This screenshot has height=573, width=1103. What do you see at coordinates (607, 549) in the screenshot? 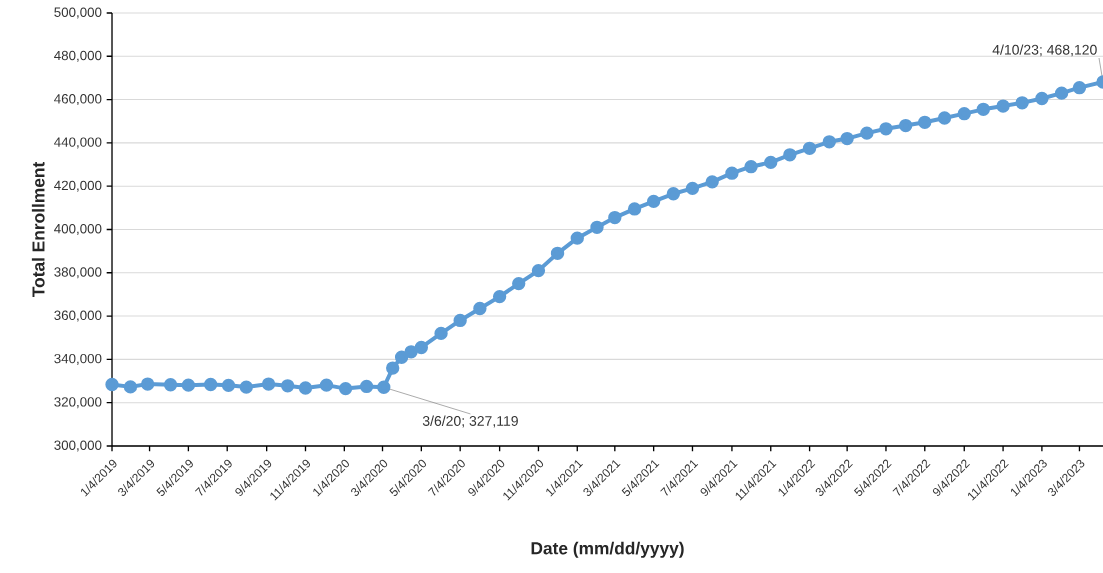
I see `x-axis-title: Date (mm/dd/yyyy)` at bounding box center [607, 549].